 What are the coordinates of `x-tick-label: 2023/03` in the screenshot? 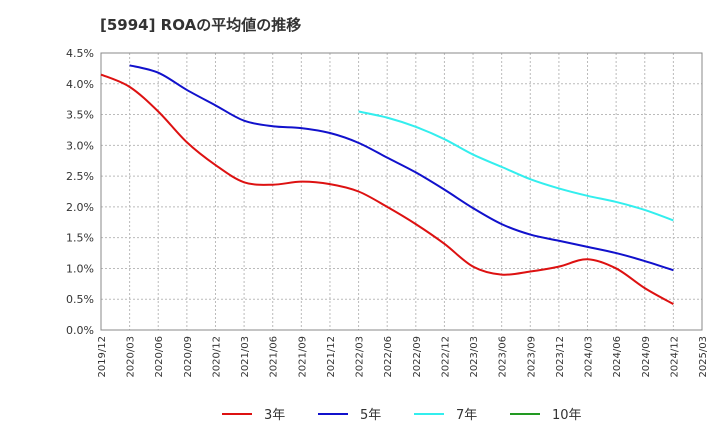 It's located at (474, 357).